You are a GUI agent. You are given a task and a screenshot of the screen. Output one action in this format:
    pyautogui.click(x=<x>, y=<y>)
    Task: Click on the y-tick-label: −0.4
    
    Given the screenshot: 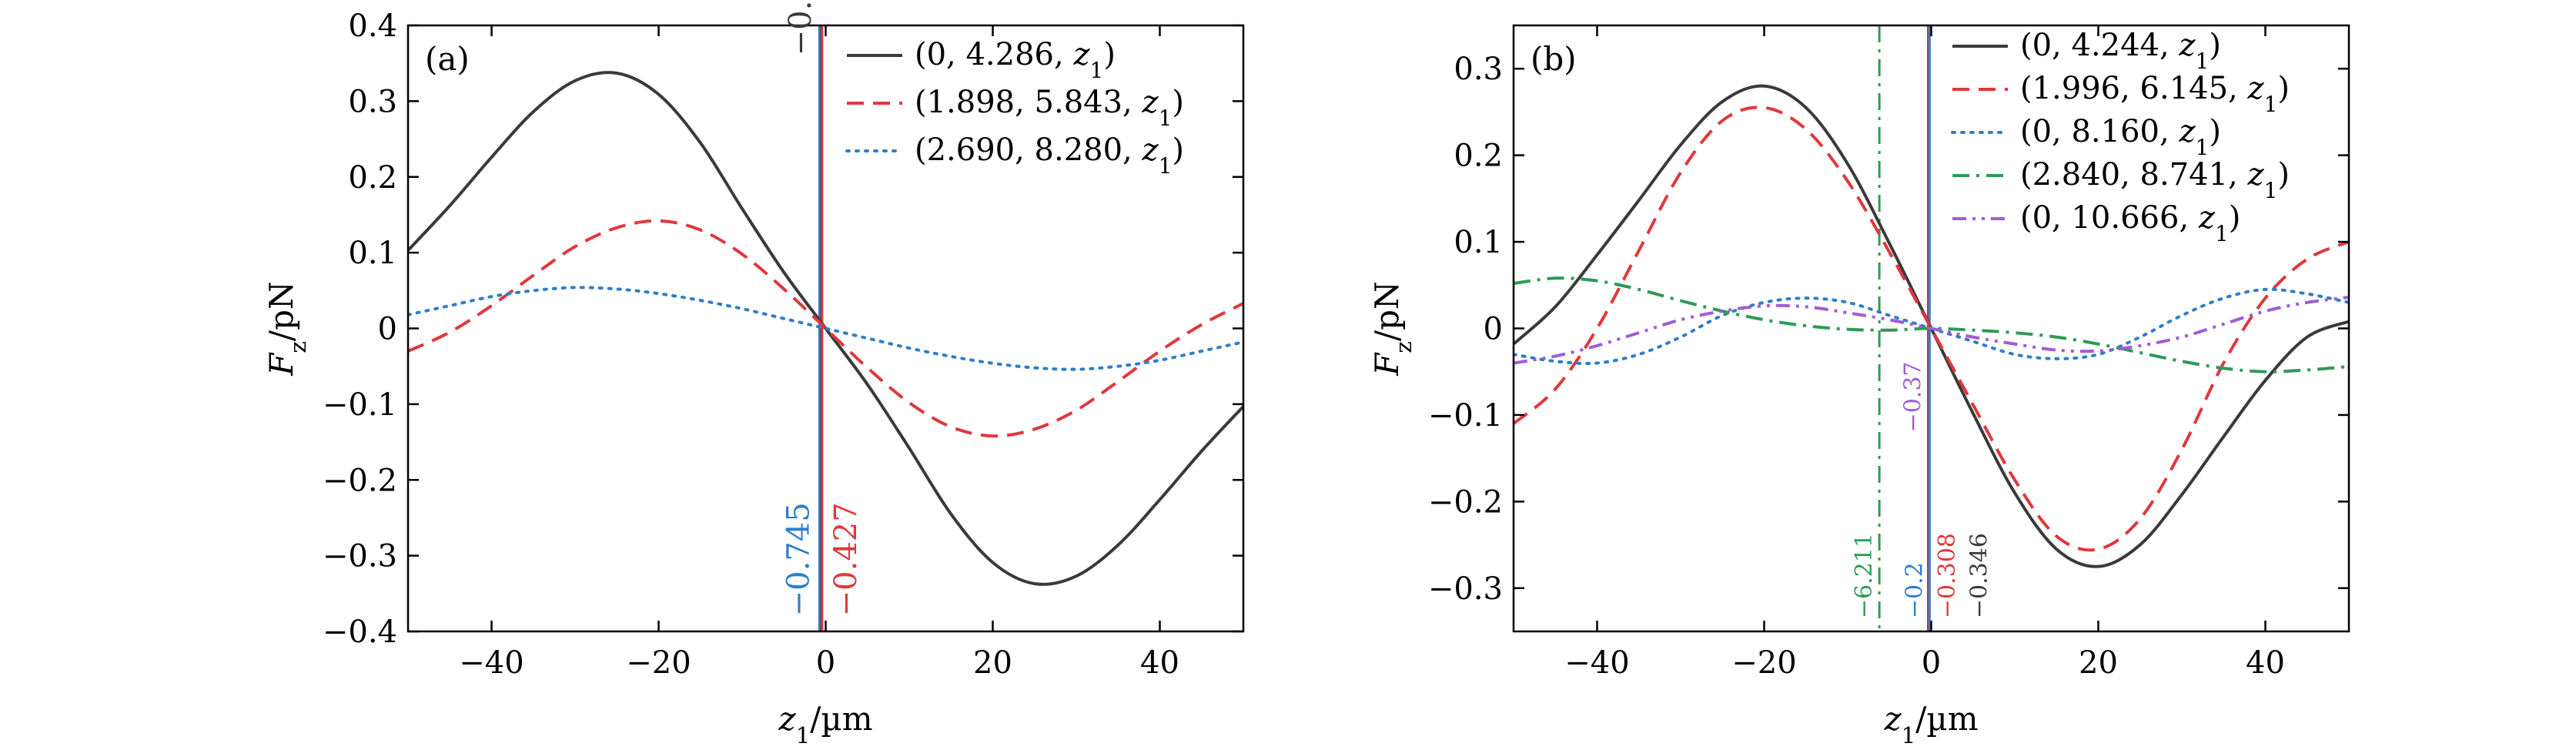 What is the action you would take?
    pyautogui.click(x=360, y=632)
    